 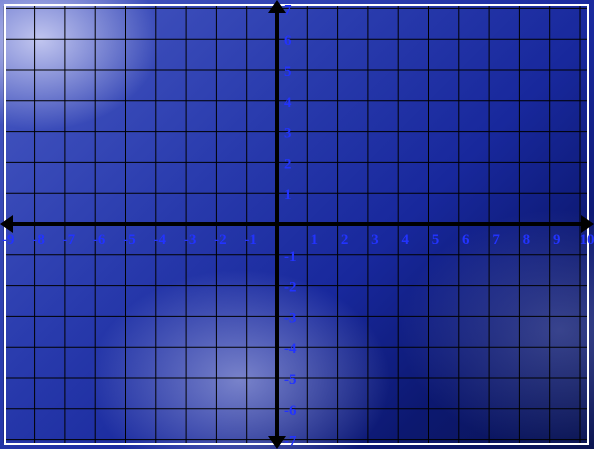 What do you see at coordinates (290, 349) in the screenshot?
I see `y-tick-label: -4` at bounding box center [290, 349].